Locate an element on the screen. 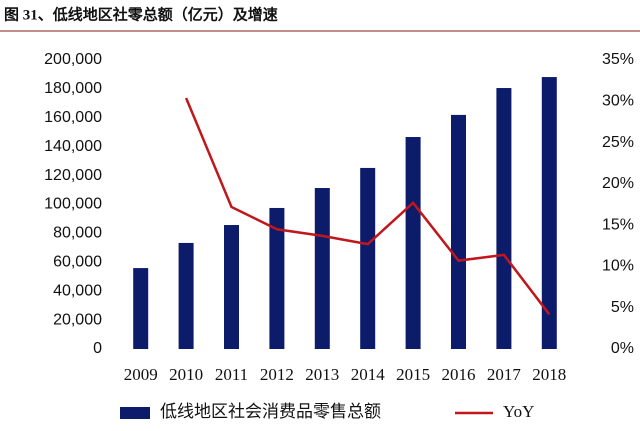 The image size is (640, 431). y2-tick-label: 0% is located at coordinates (622, 348).